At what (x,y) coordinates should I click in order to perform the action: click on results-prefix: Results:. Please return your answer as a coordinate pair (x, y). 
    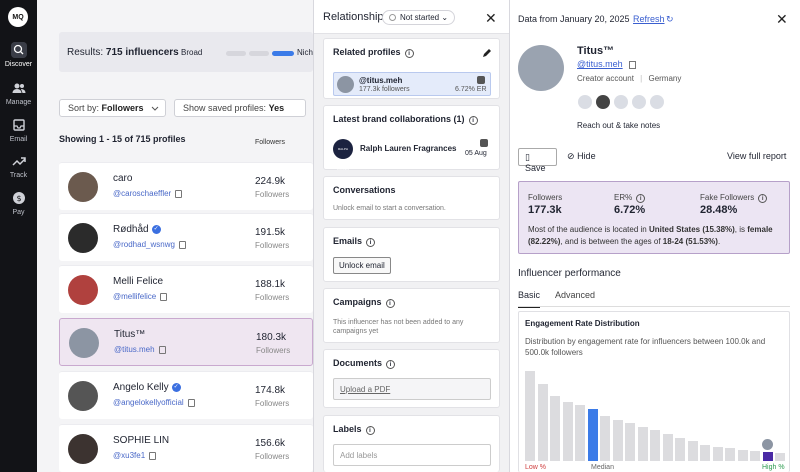
    Looking at the image, I should click on (85, 52).